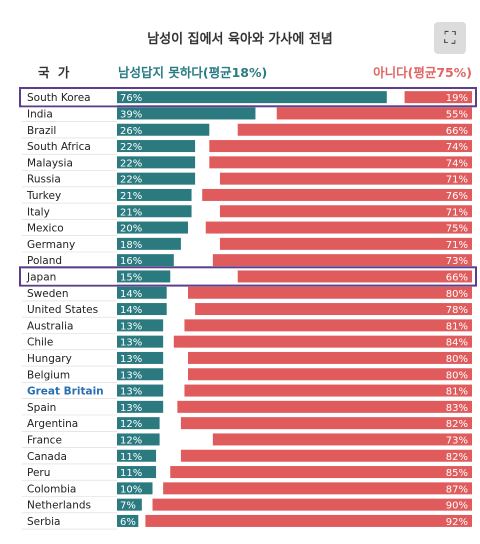 Image resolution: width=480 pixels, height=544 pixels. Describe the element at coordinates (43, 196) in the screenshot. I see `country-label: Turkey` at that location.